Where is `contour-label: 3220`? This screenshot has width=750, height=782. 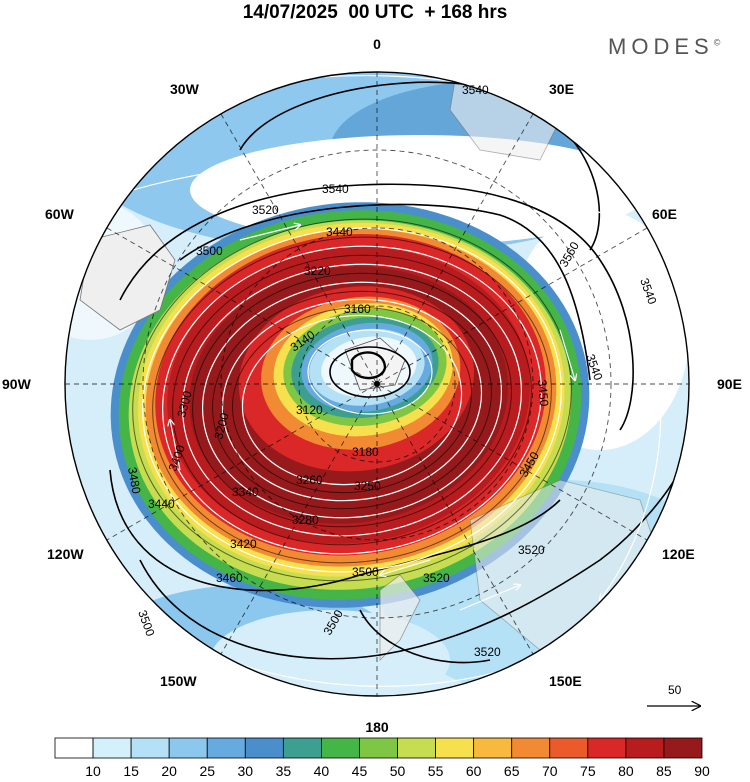 contour-label: 3220 is located at coordinates (317, 271).